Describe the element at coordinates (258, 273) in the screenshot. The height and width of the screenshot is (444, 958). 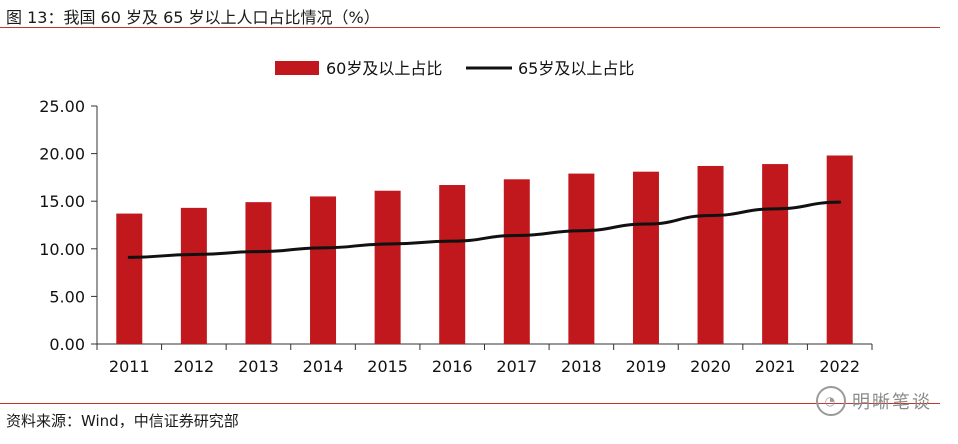
I see `bar-60plus-2013` at that location.